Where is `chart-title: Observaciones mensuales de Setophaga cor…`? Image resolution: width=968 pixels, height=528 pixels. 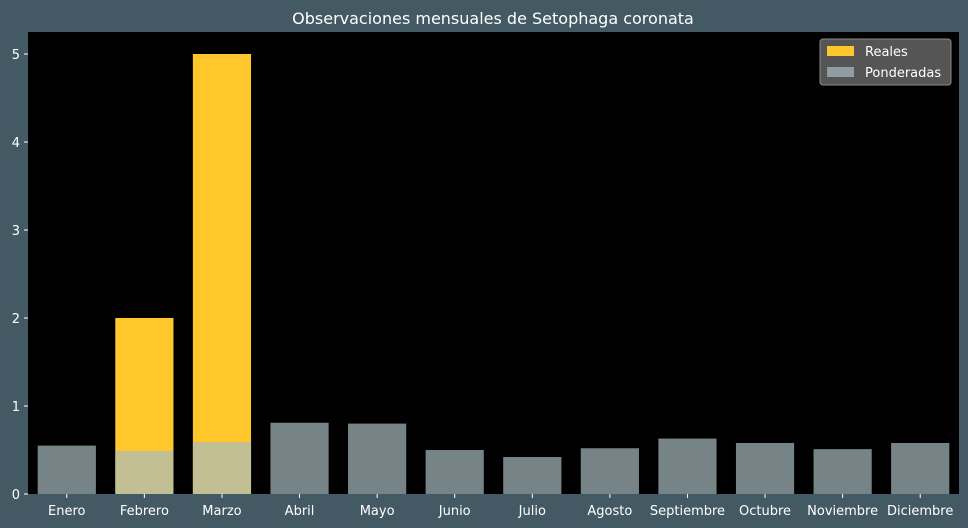 chart-title: Observaciones mensuales de Setophaga cor… is located at coordinates (493, 18).